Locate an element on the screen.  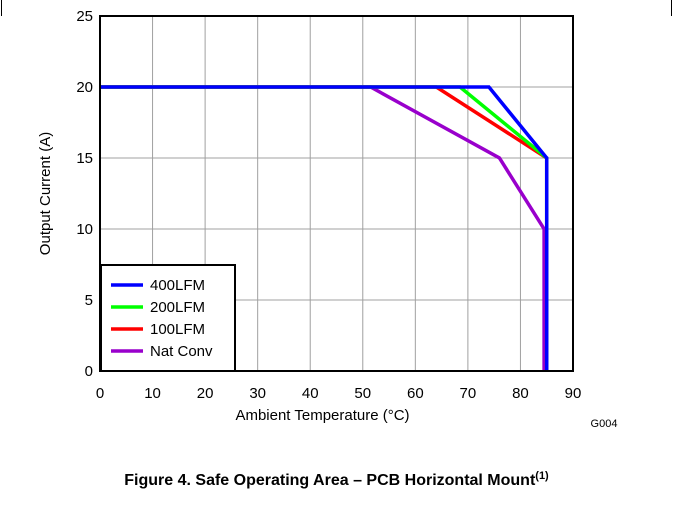
legend-label: 200LFM is located at coordinates (177, 307).